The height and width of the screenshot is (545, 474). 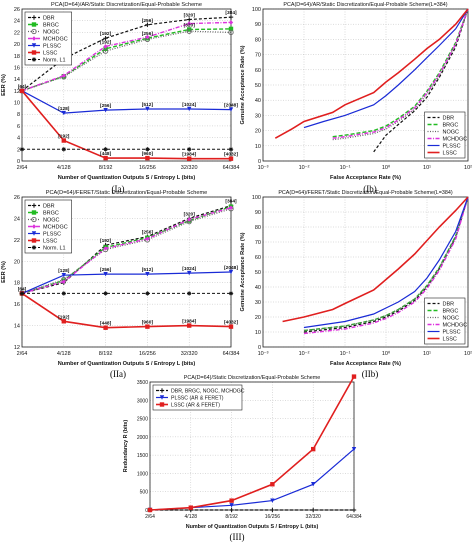 What do you see at coordinates (258, 333) in the screenshot?
I see `y-tick-label: 10` at bounding box center [258, 333].